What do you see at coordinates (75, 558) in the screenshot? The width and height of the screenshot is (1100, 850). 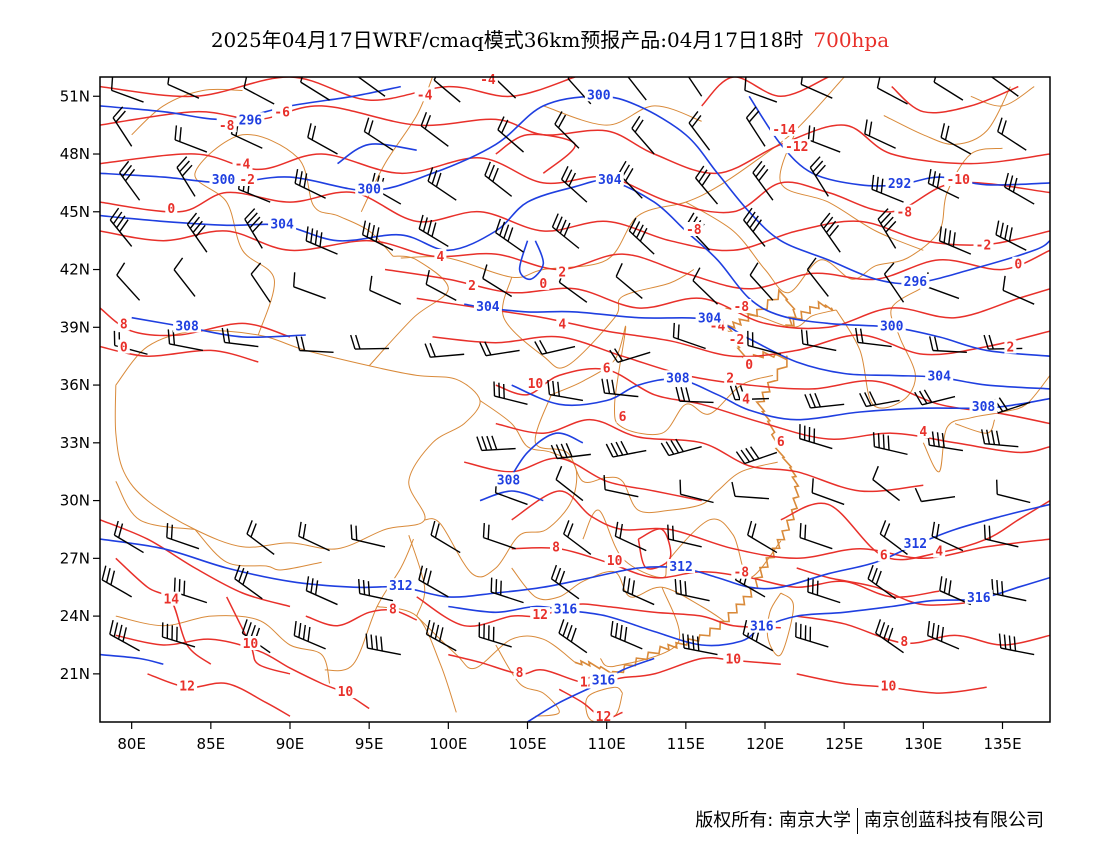 I see `y-tick-label: 27N` at bounding box center [75, 558].